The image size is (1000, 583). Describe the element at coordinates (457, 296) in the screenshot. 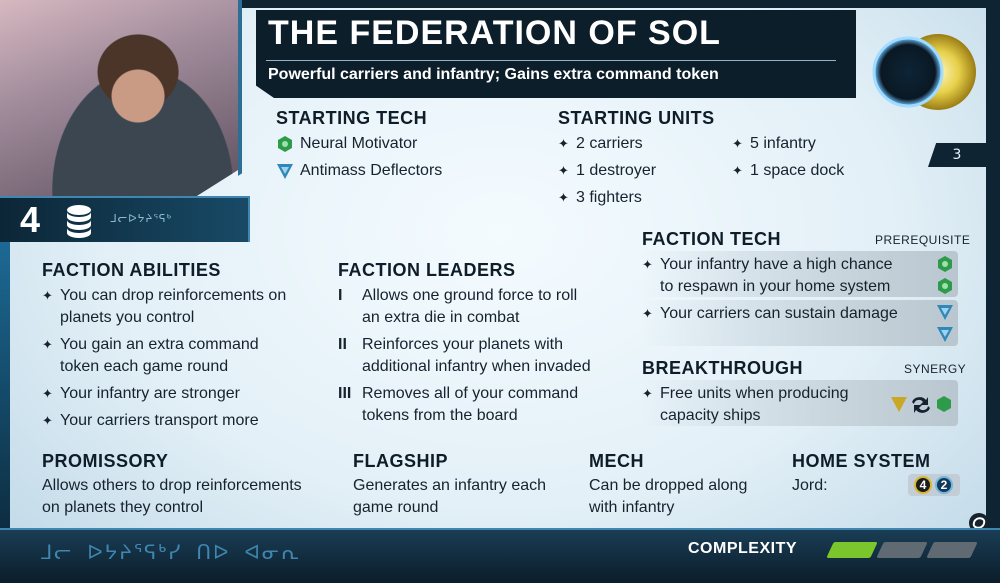

I see `faction-leader: I Allows one ground force to roll` at that location.